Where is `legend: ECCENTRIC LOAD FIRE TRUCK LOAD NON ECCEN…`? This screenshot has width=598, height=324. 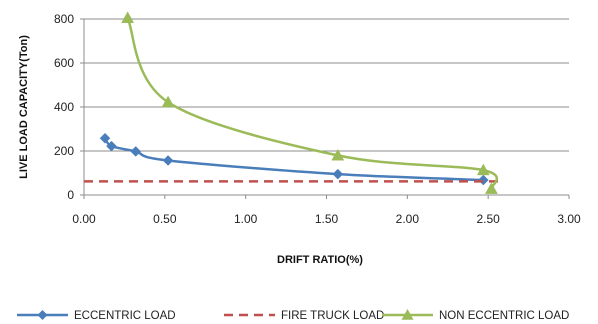 legend: ECCENTRIC LOAD FIRE TRUCK LOAD NON ECCEN… is located at coordinates (293, 315).